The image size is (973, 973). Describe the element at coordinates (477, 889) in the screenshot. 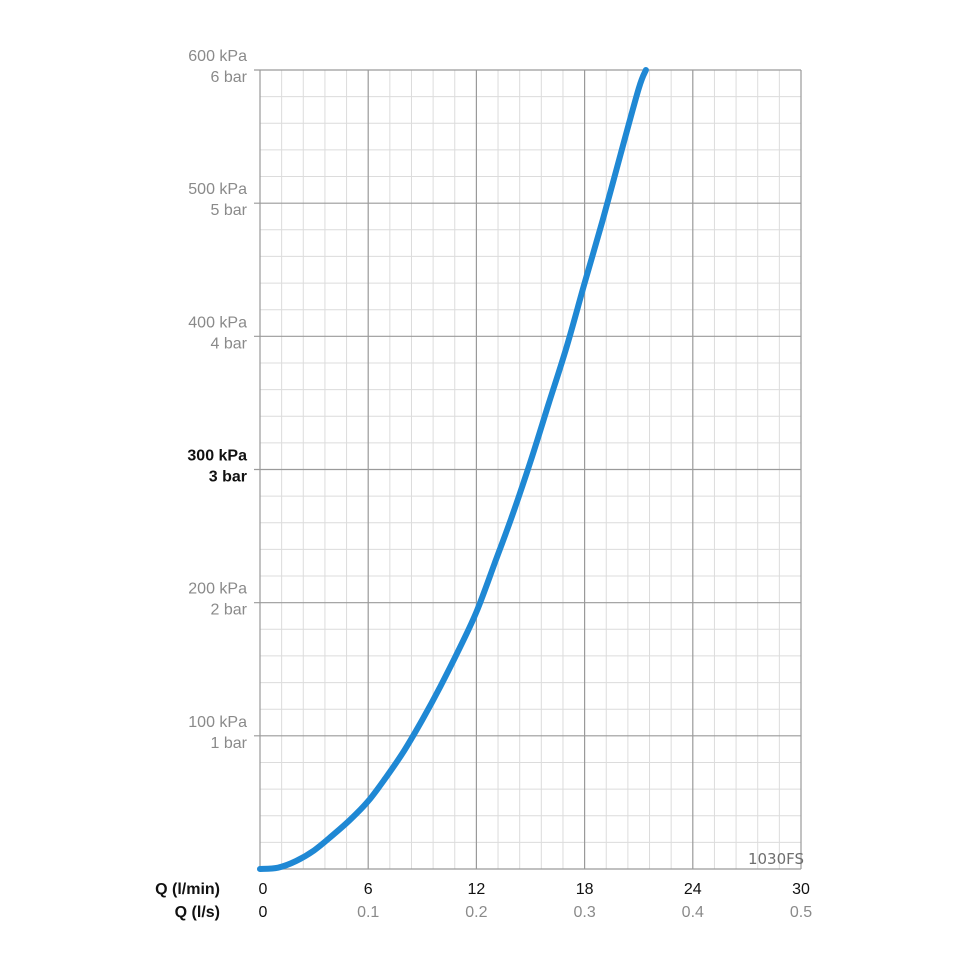

I see `x-tick-label-lmin: 12` at that location.